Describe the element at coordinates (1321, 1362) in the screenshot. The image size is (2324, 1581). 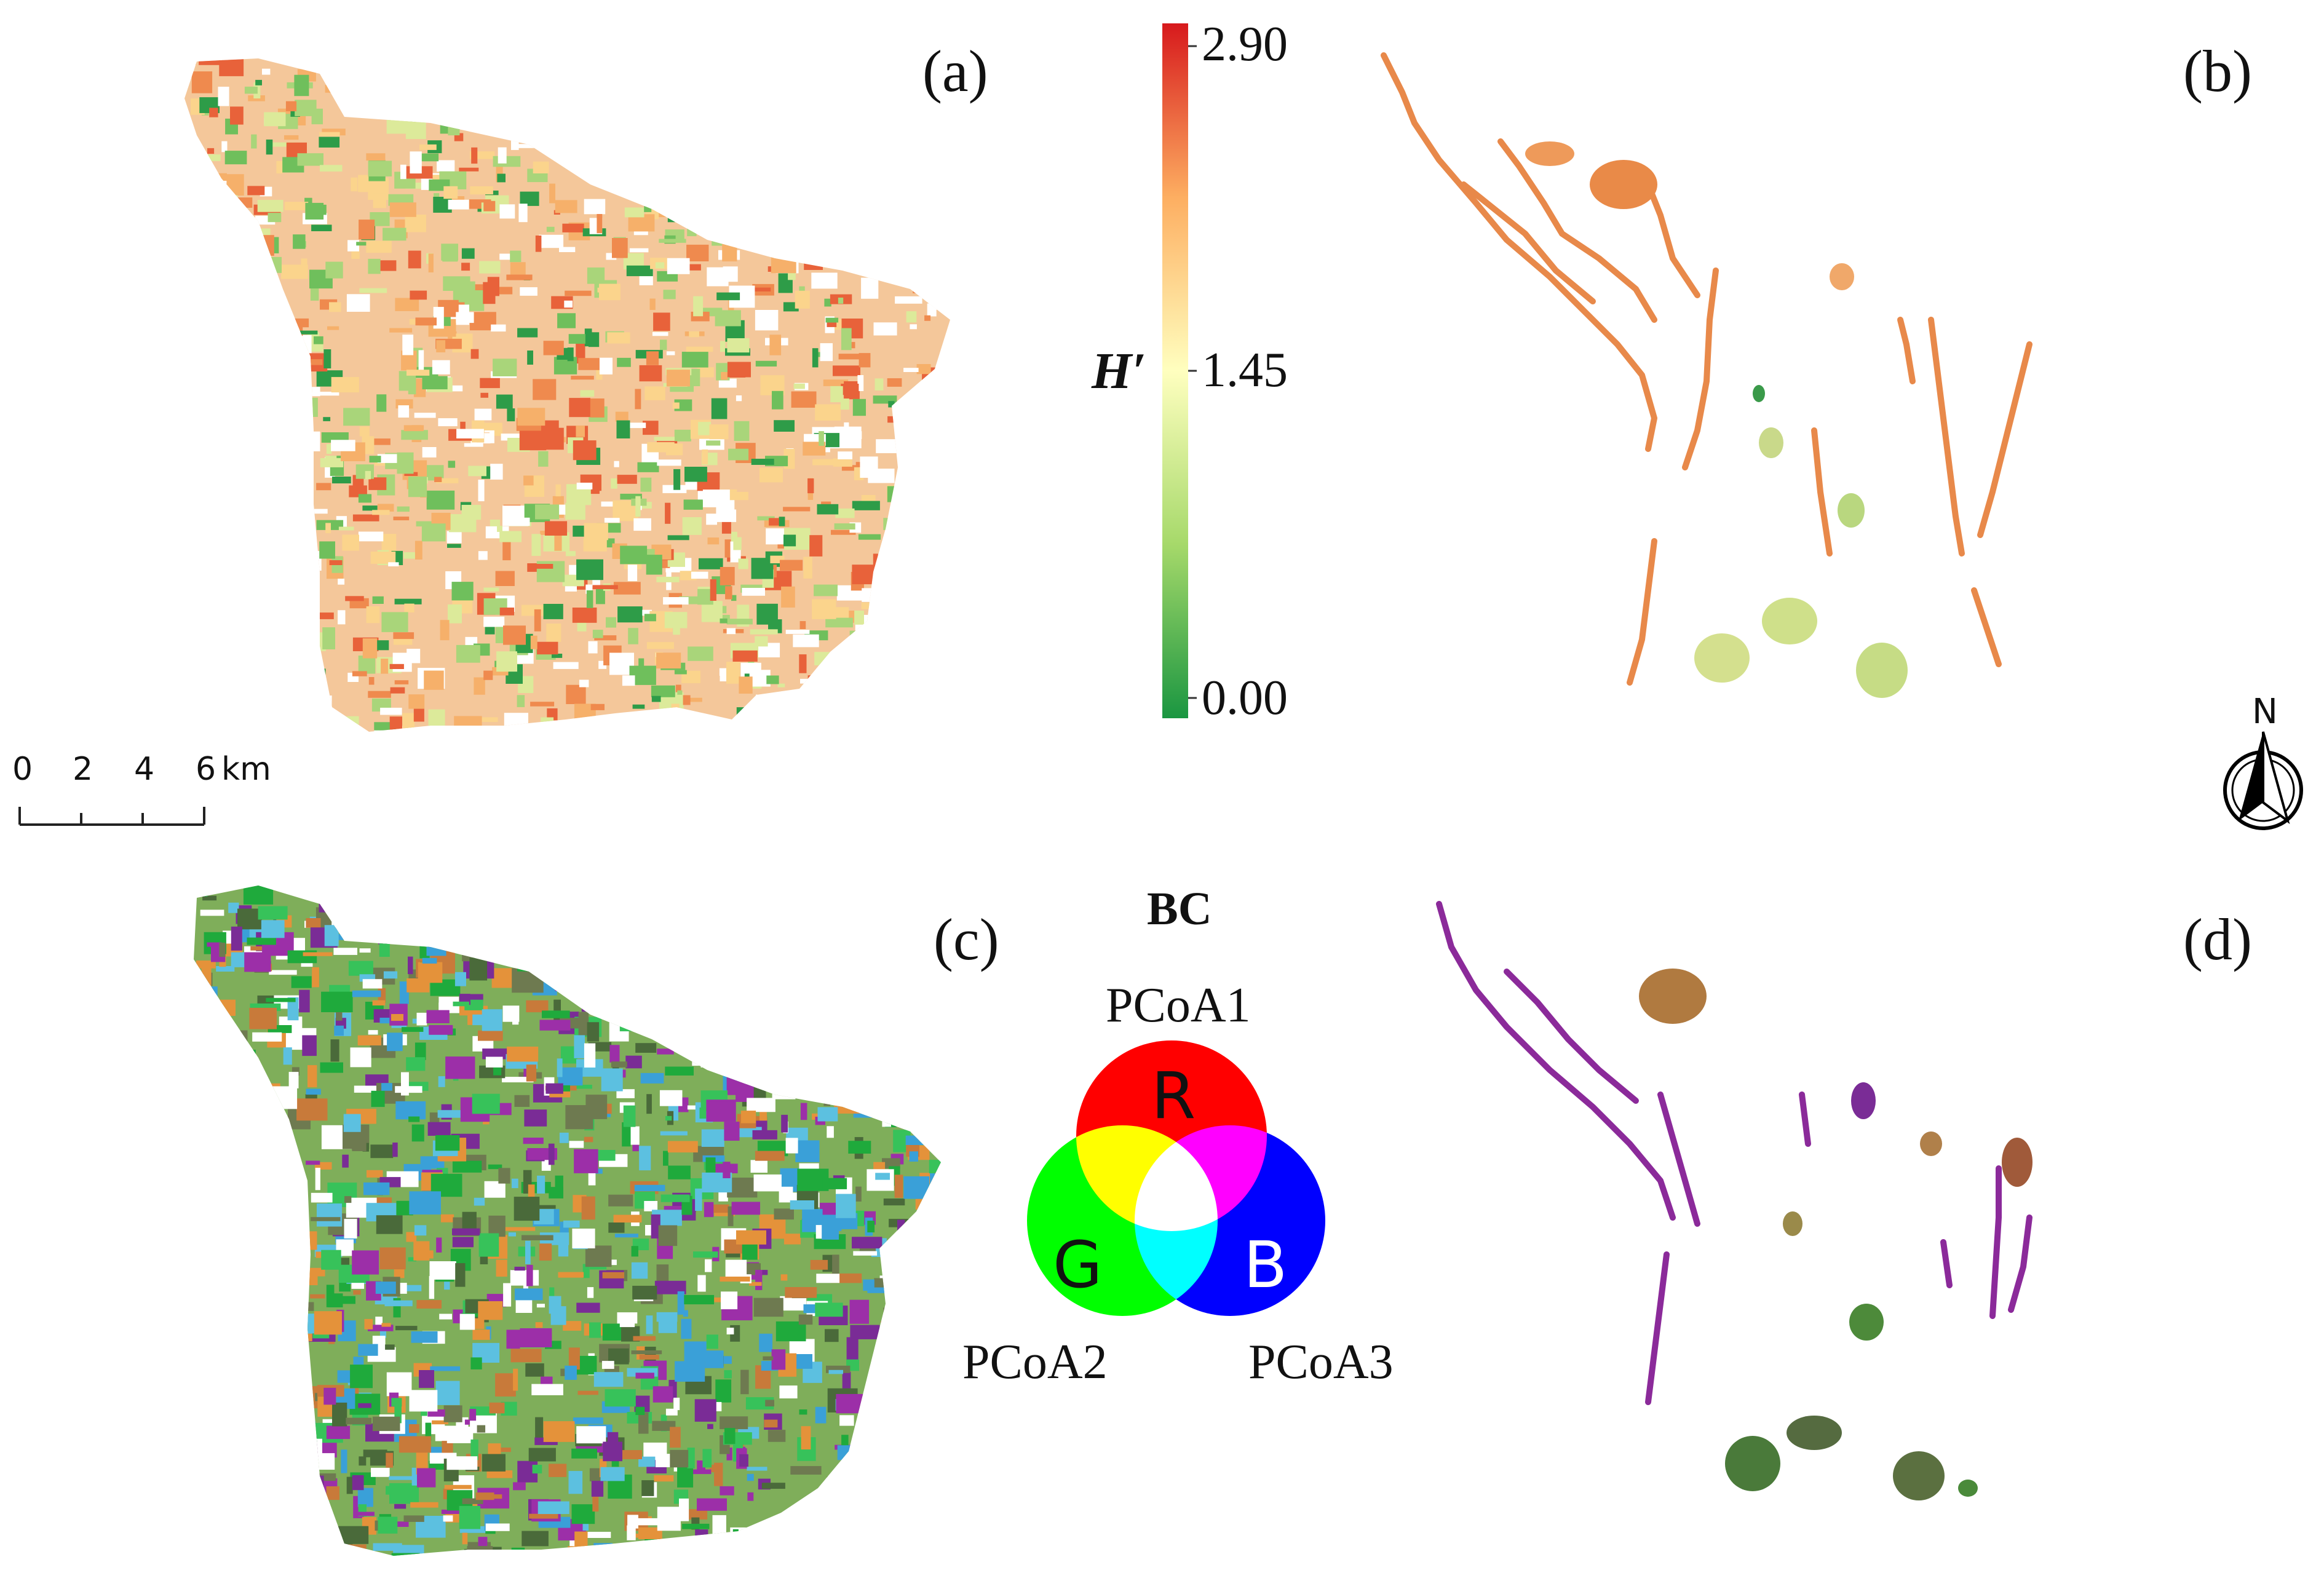
I see `pcoa3-label: PCoA3` at that location.